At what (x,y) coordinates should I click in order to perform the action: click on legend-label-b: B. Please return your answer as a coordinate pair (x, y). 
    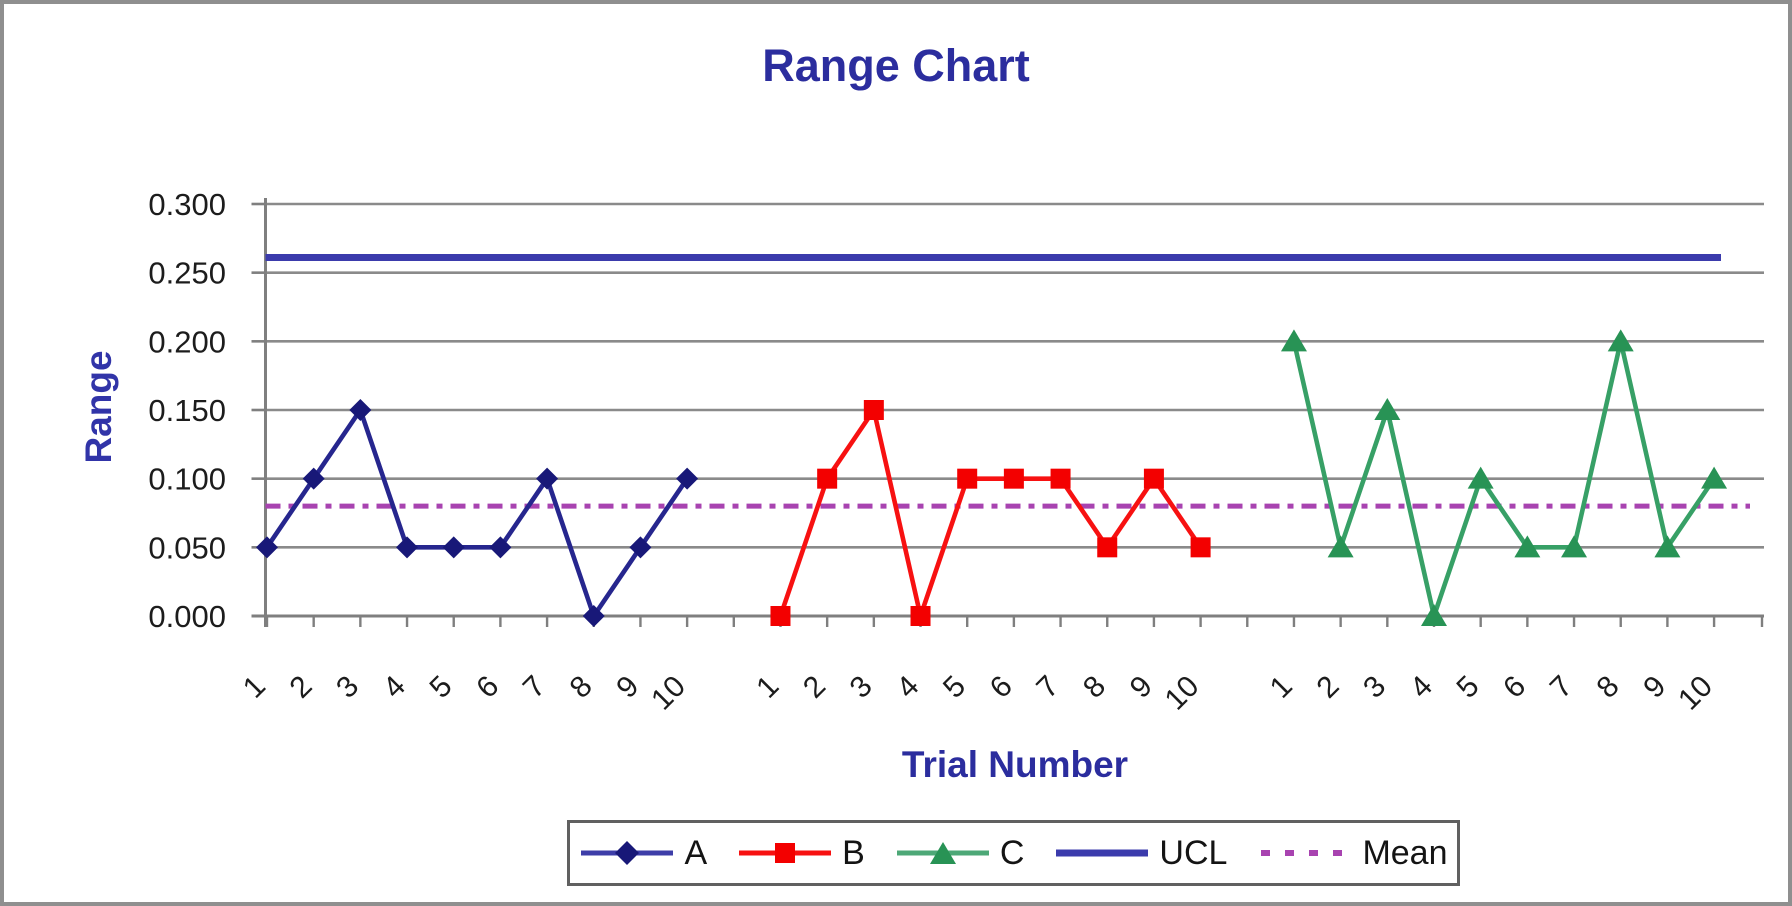
    Looking at the image, I should click on (853, 853).